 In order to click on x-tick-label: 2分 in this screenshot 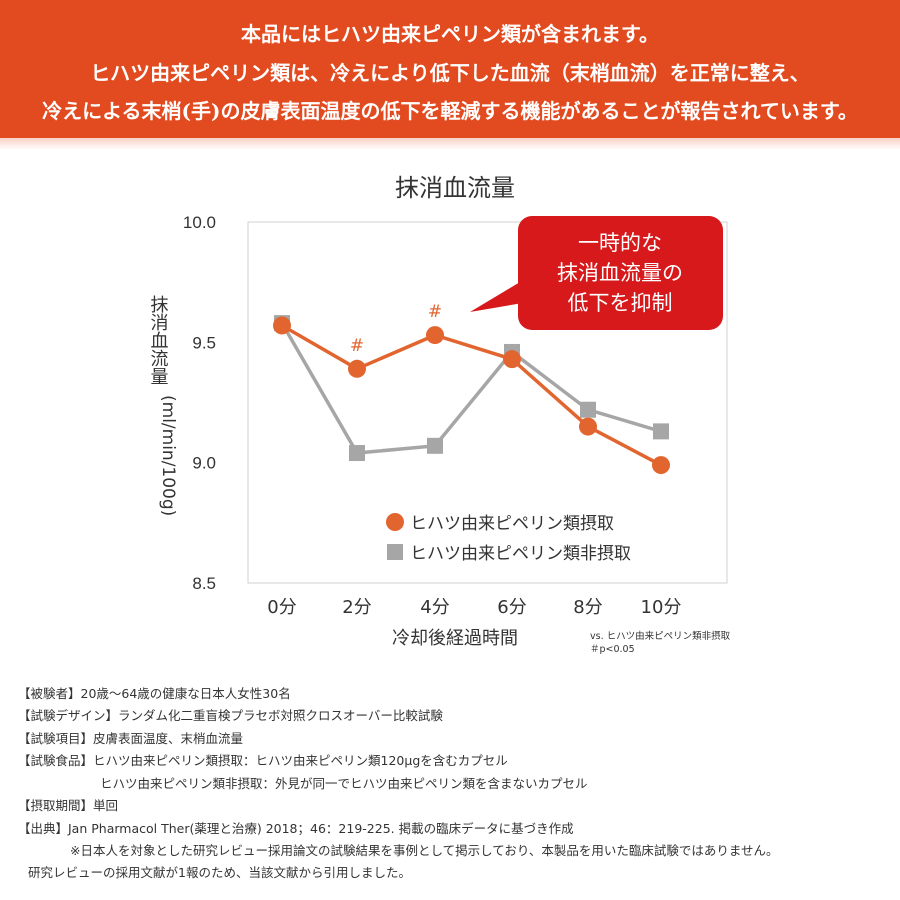, I will do `click(356, 607)`.